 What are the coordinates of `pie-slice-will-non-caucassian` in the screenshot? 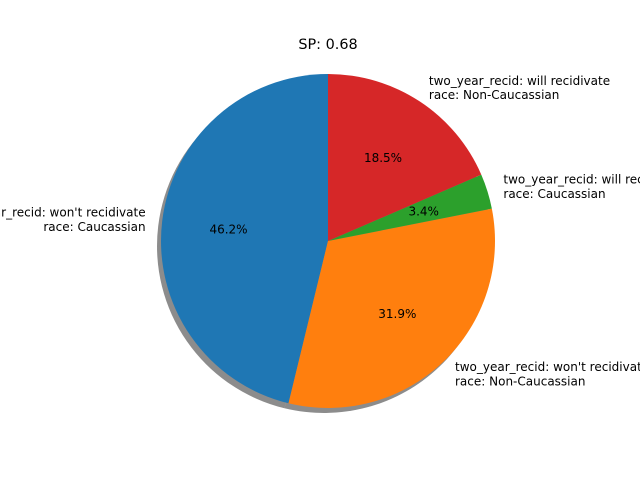 It's located at (405, 157).